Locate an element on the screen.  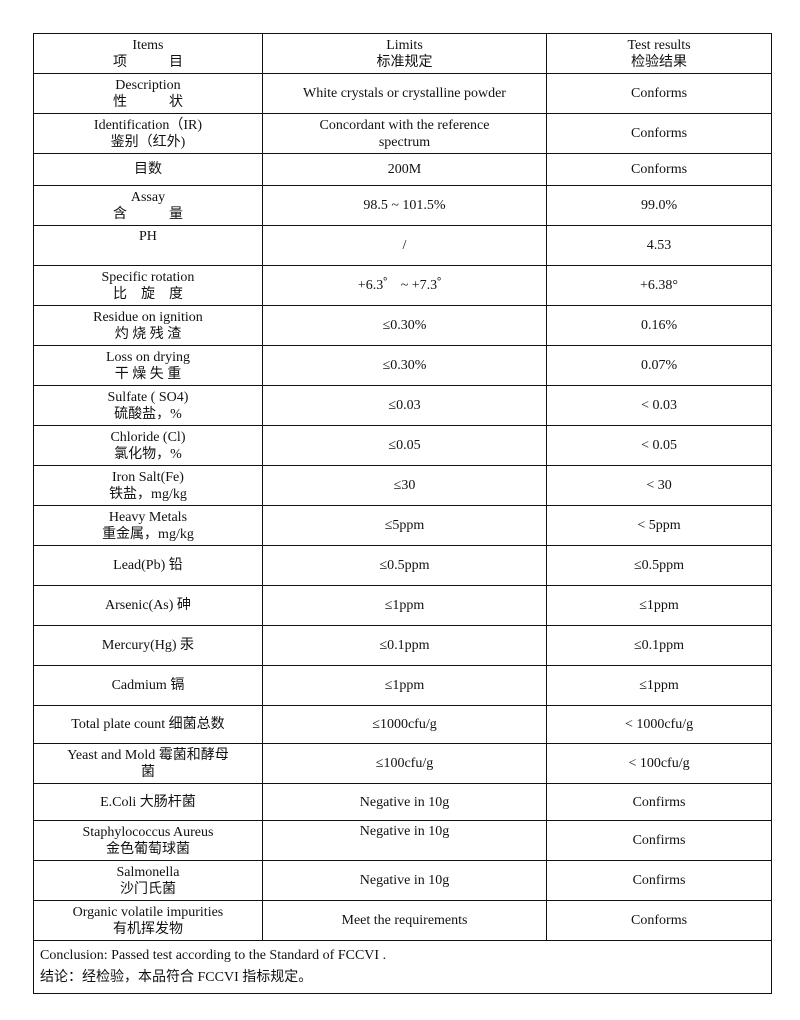
item-cell: Iron Salt(Fe) 铁盐，mg/kg is located at coordinates (148, 485).